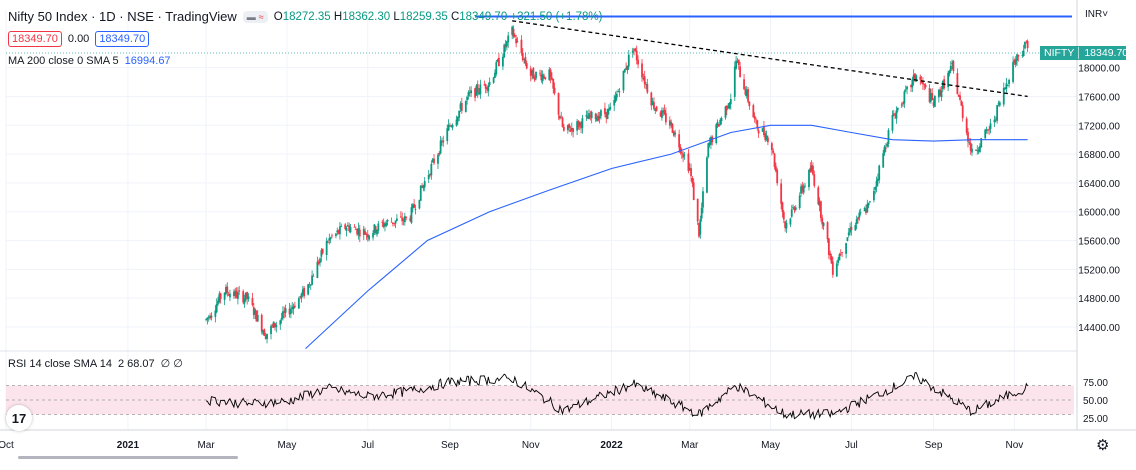 This screenshot has height=470, width=1136. I want to click on sell-price-box: 18349.70, so click(35, 39).